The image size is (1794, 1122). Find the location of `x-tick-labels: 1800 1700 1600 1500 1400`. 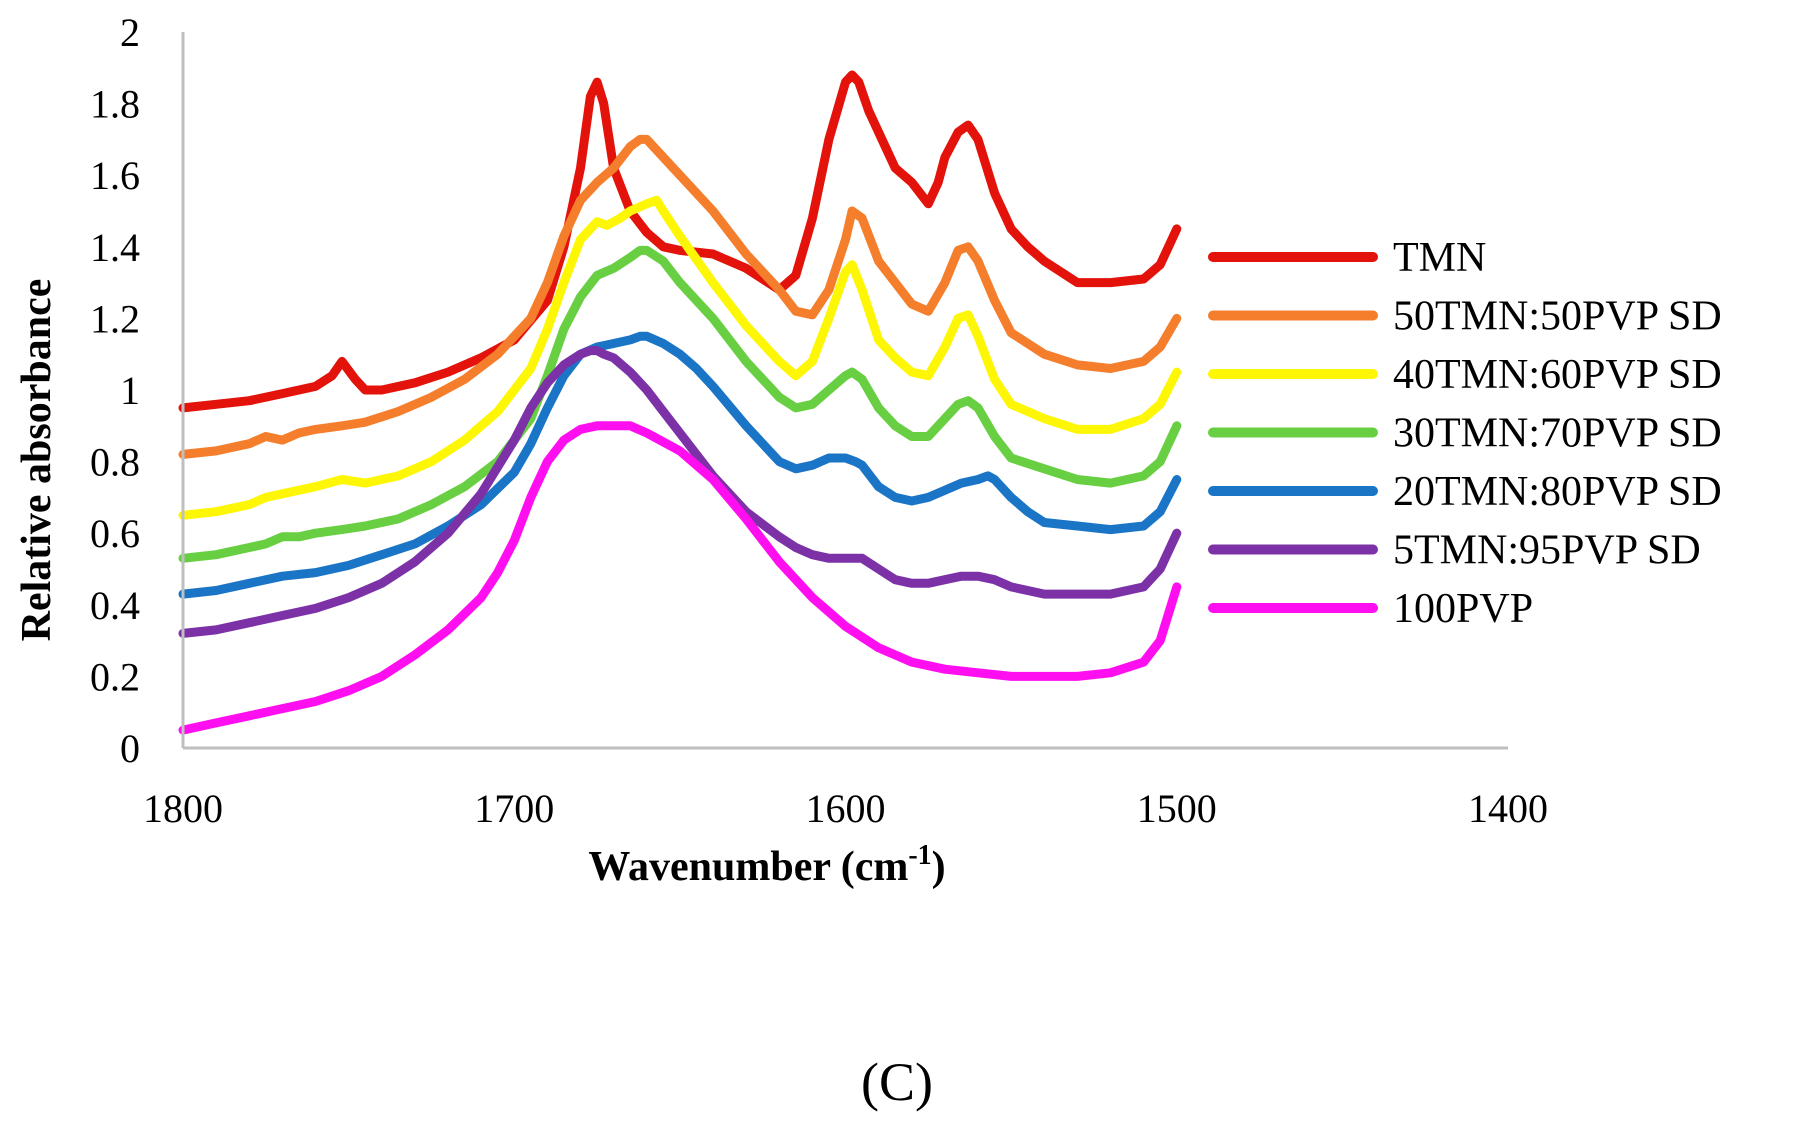

x-tick-labels: 1800 1700 1600 1500 1400 is located at coordinates (845, 808).